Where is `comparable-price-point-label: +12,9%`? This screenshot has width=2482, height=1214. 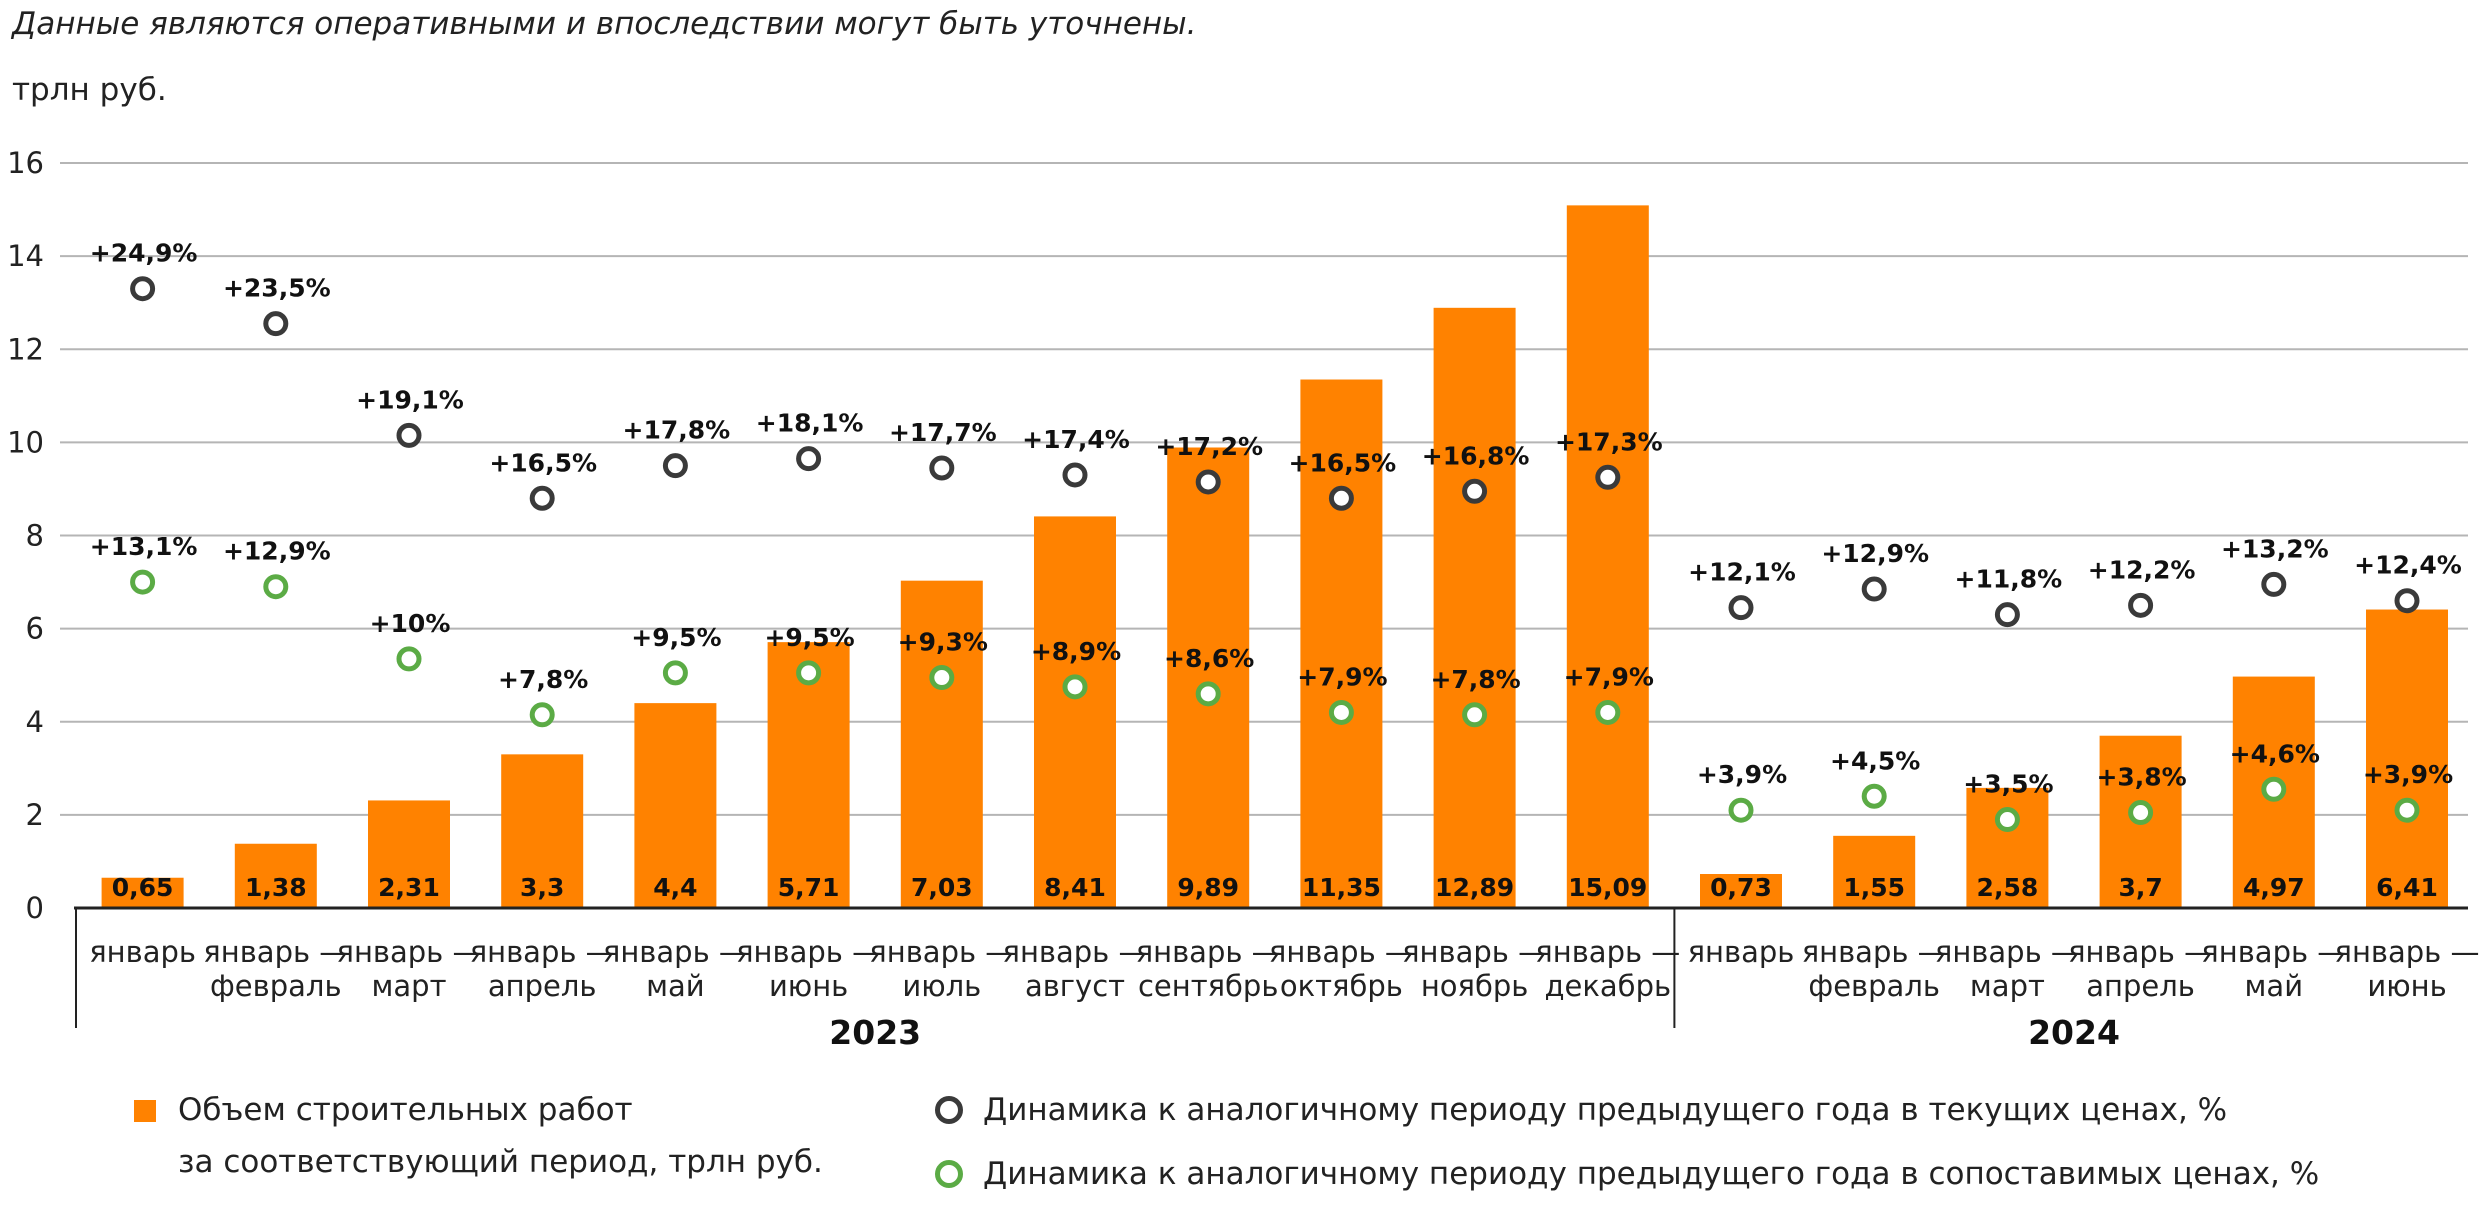
comparable-price-point-label: +12,9% is located at coordinates (277, 551).